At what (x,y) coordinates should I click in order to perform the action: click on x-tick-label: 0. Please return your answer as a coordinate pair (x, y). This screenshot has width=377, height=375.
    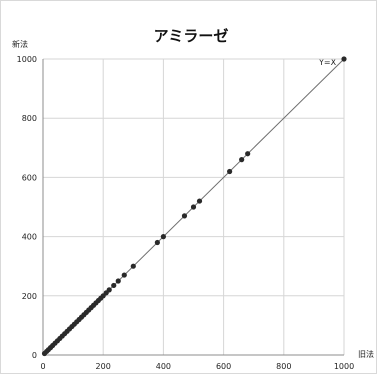
    Looking at the image, I should click on (42, 366).